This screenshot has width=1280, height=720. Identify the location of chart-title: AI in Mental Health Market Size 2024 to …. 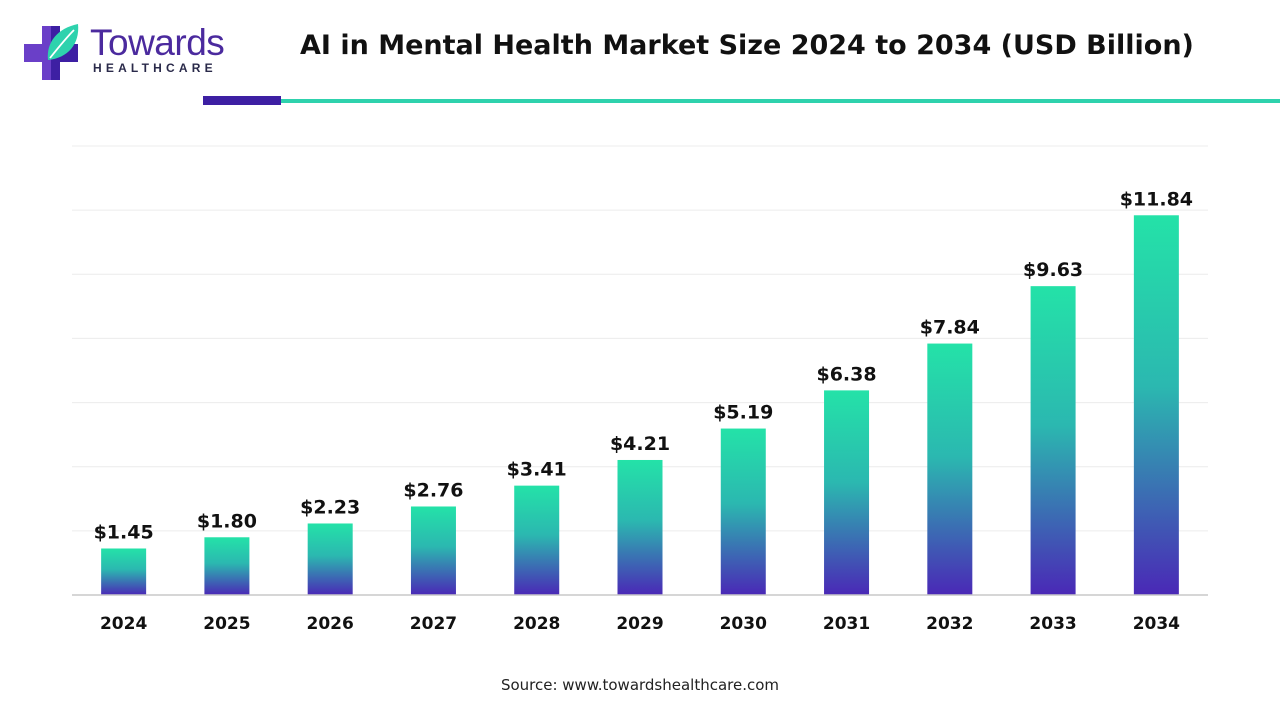
(747, 45).